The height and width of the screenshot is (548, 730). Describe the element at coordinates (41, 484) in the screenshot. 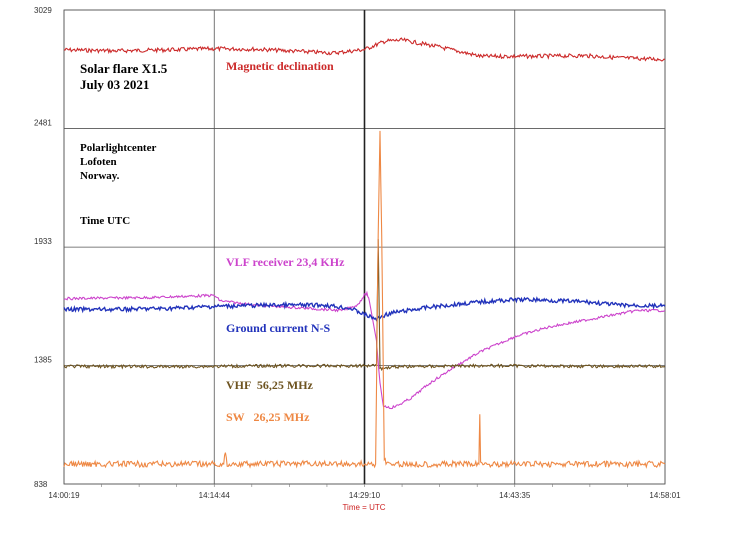

I see `y-tick-label: 838` at that location.